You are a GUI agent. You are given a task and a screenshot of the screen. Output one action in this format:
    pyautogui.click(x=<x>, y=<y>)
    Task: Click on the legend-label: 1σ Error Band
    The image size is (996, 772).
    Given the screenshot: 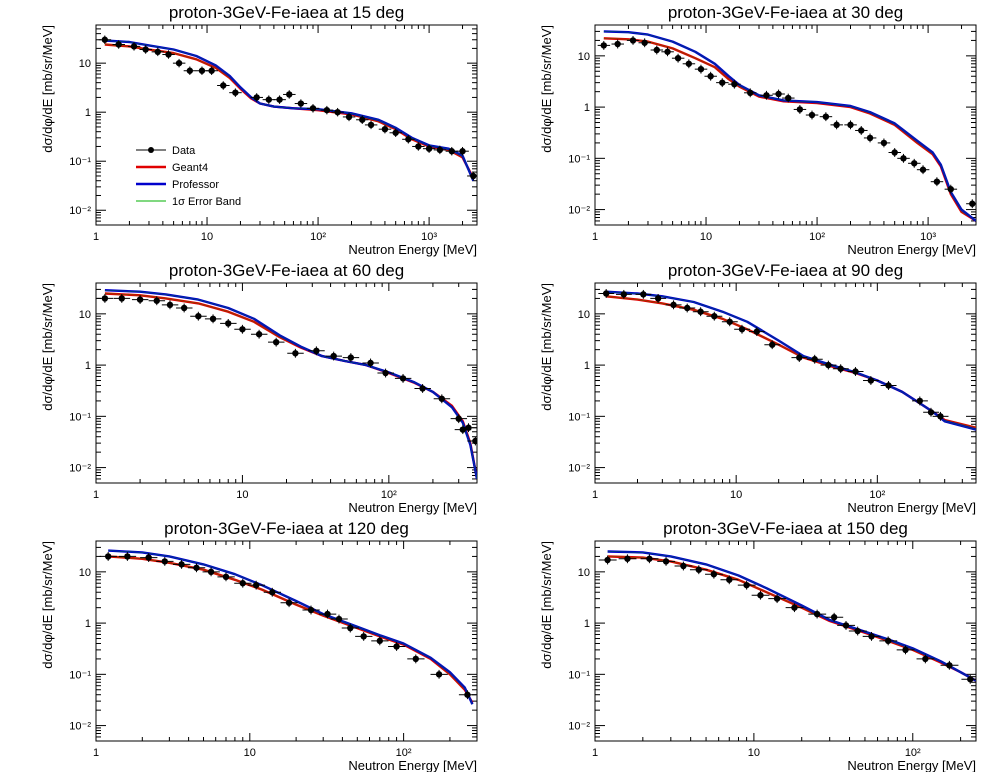 What is the action you would take?
    pyautogui.click(x=206, y=202)
    